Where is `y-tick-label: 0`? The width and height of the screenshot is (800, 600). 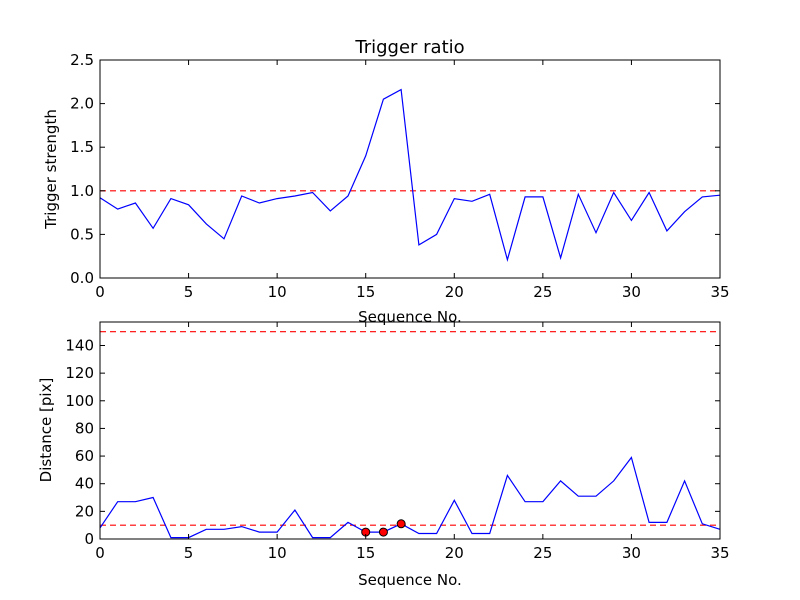 y-tick-label: 0 is located at coordinates (89, 539).